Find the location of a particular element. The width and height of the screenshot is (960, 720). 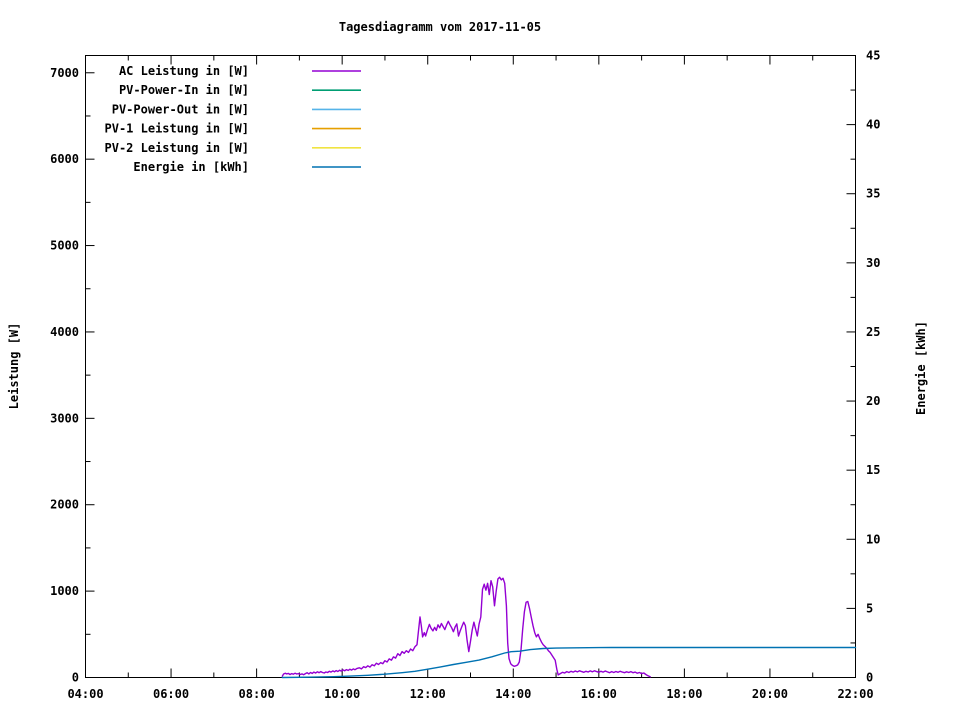

legend-label: AC Leistung in [W] is located at coordinates (184, 71).